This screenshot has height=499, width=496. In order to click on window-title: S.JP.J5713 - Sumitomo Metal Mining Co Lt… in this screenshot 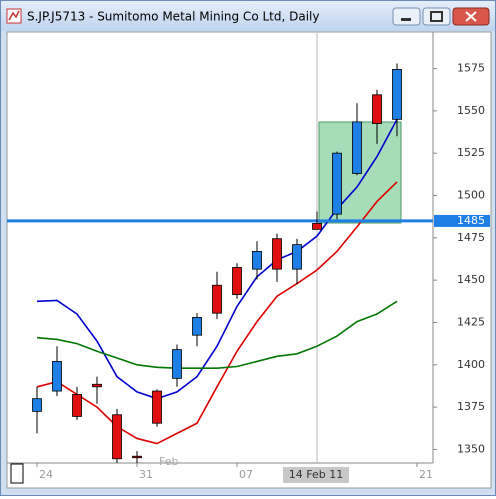, I will do `click(173, 17)`.